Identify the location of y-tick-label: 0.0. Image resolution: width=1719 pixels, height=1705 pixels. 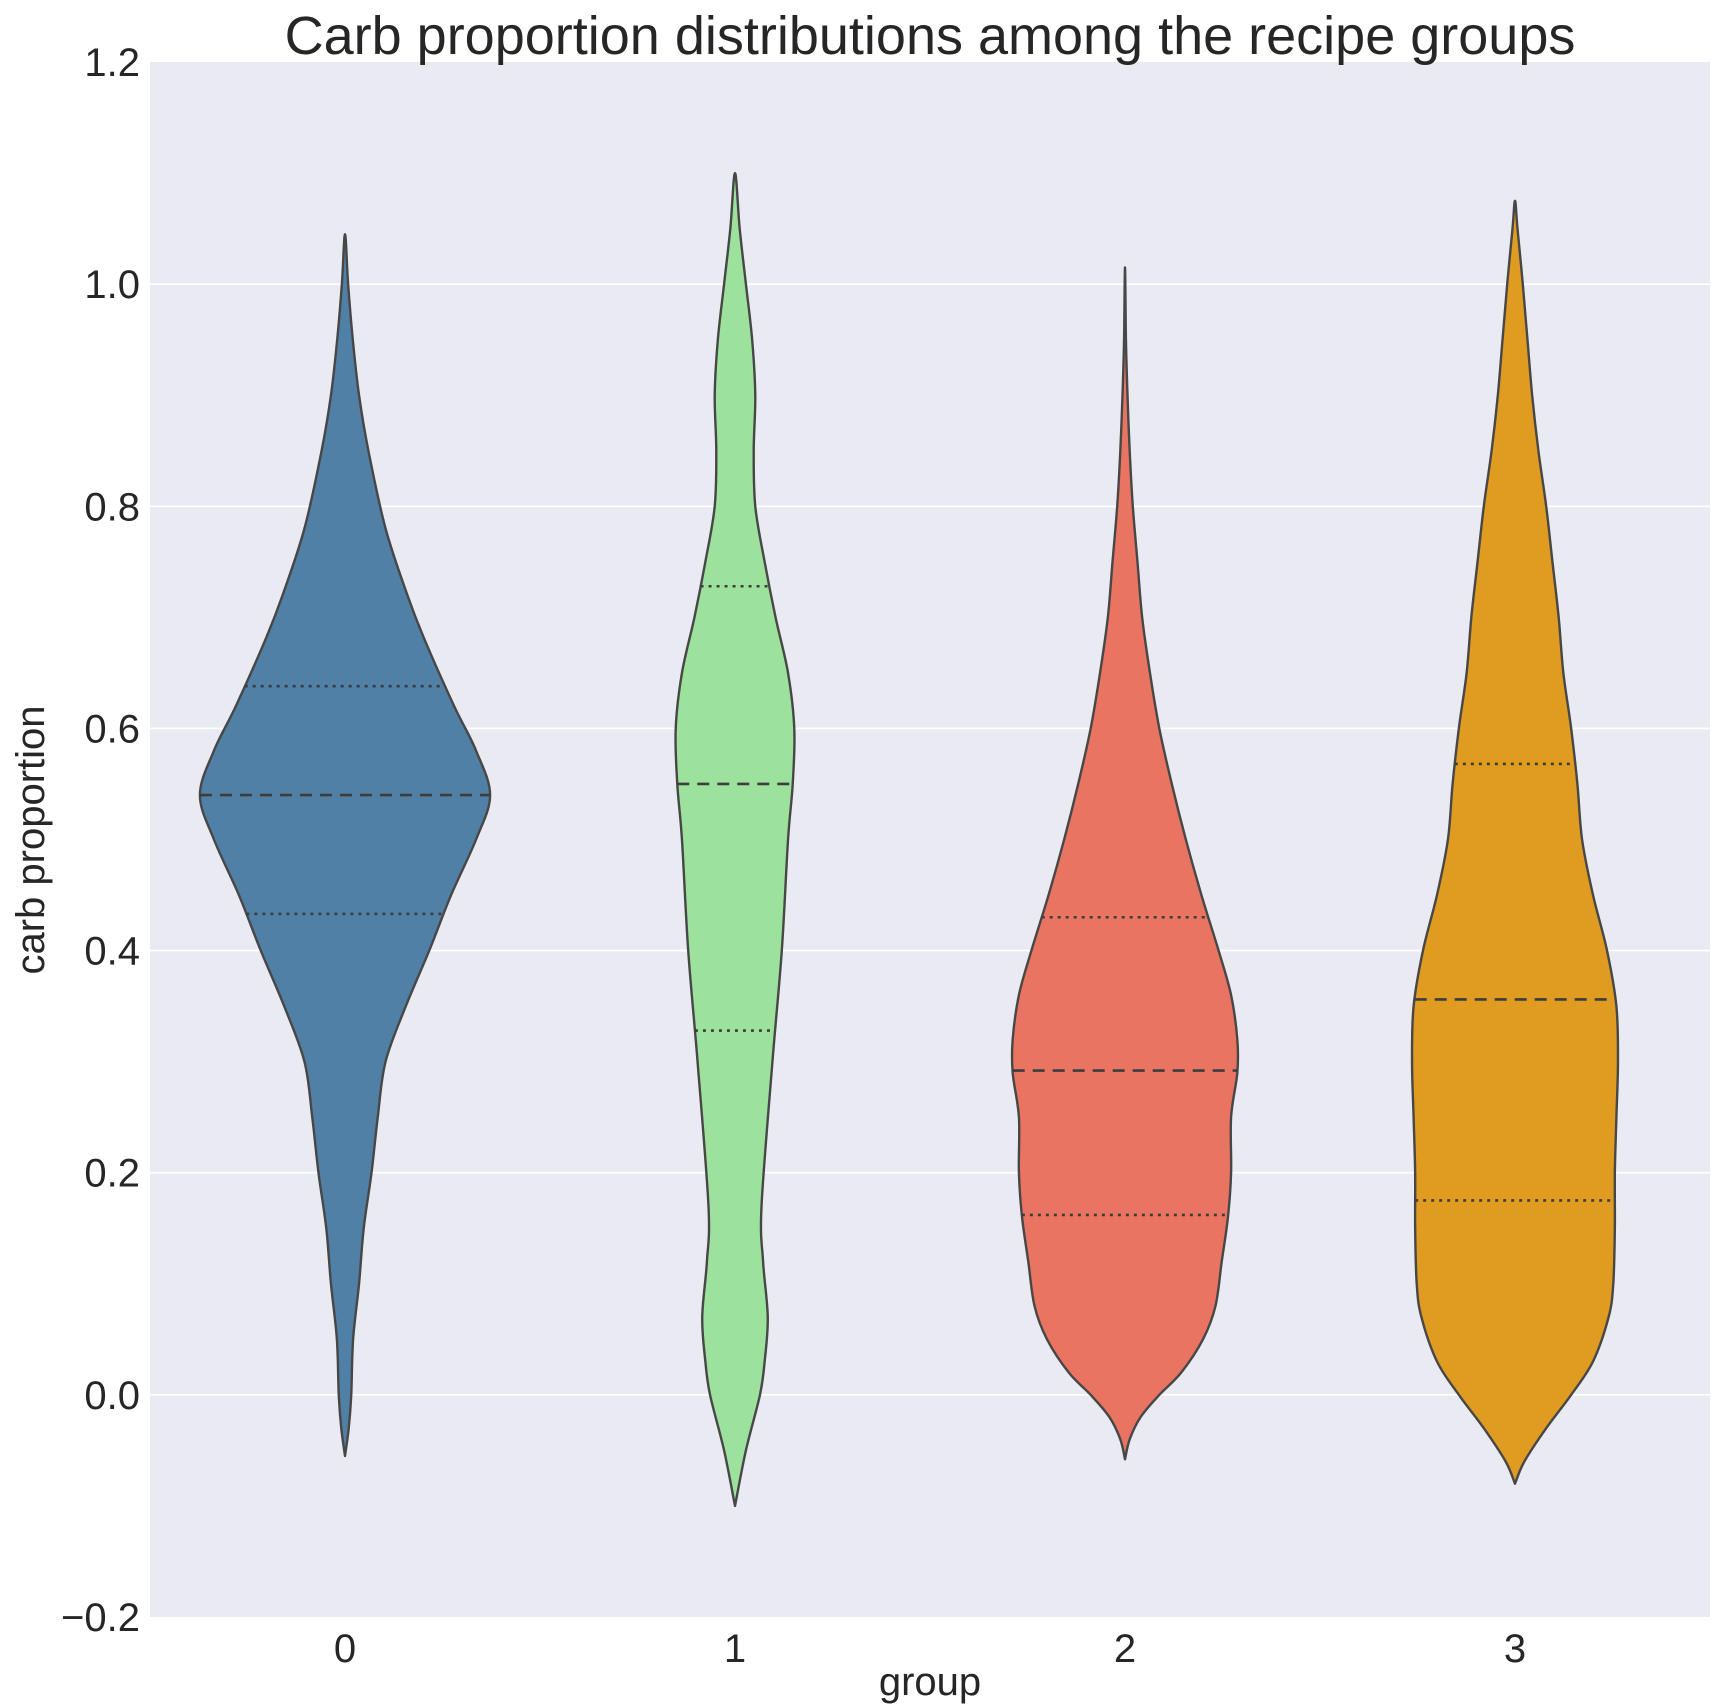
(112, 1396).